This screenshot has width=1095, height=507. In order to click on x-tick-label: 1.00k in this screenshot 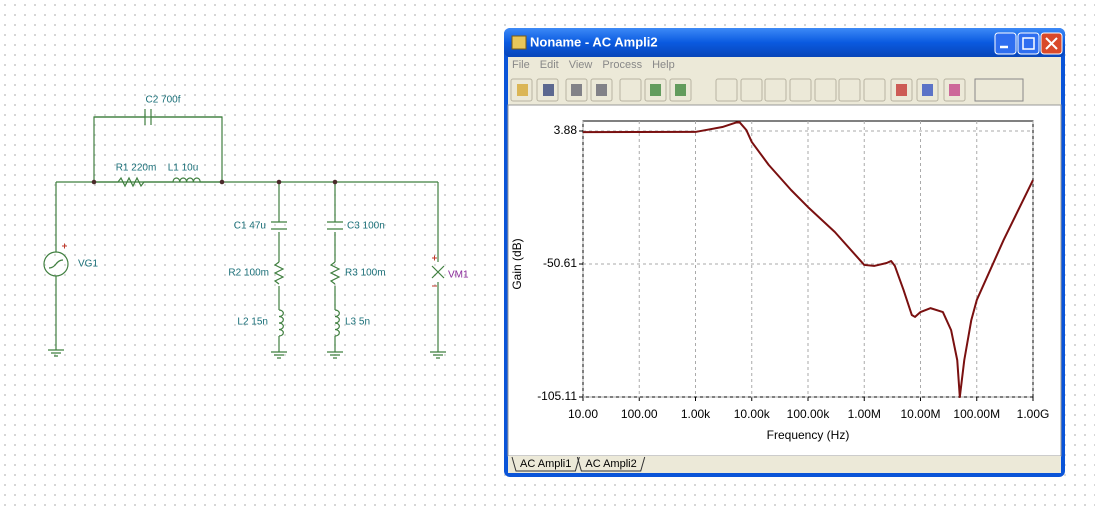, I will do `click(696, 414)`.